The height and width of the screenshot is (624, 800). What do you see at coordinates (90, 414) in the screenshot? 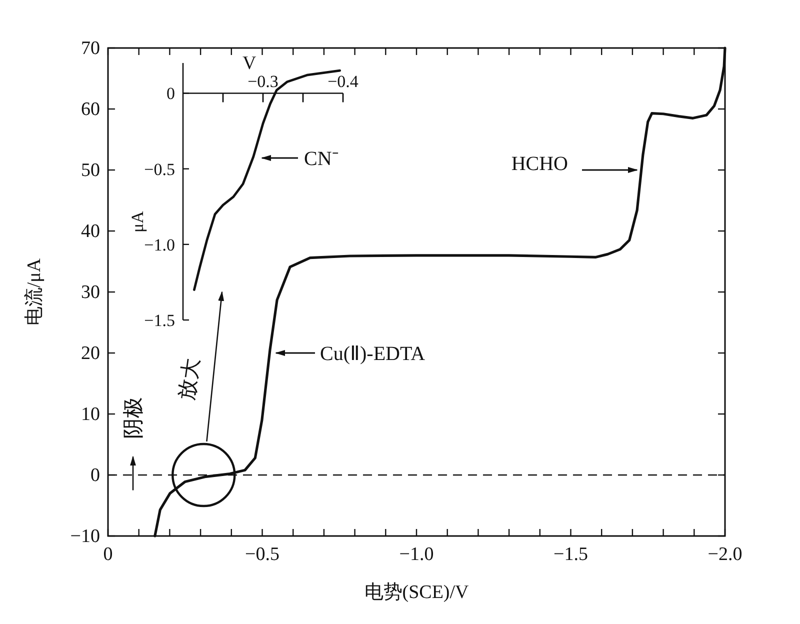
I see `y-tick-label: 10` at bounding box center [90, 414].